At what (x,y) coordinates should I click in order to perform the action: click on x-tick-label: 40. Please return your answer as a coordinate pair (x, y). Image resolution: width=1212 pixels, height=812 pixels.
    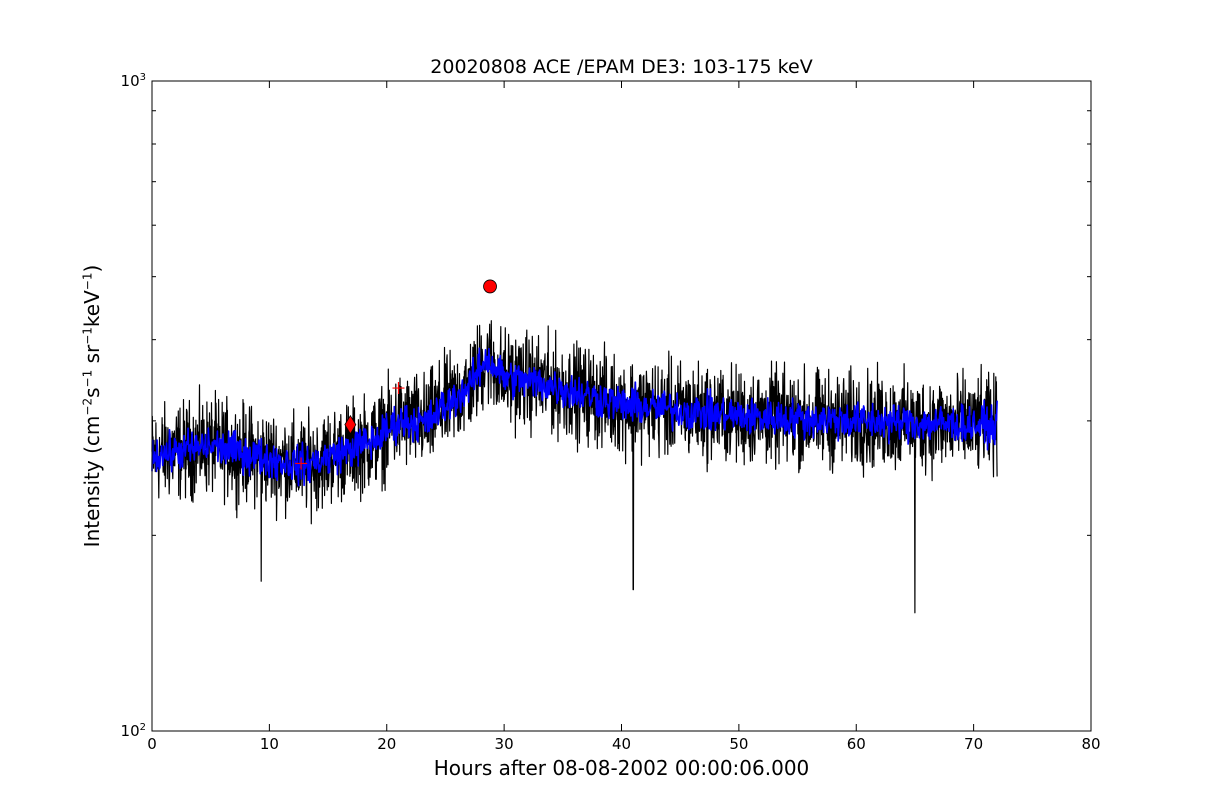
    Looking at the image, I should click on (621, 744).